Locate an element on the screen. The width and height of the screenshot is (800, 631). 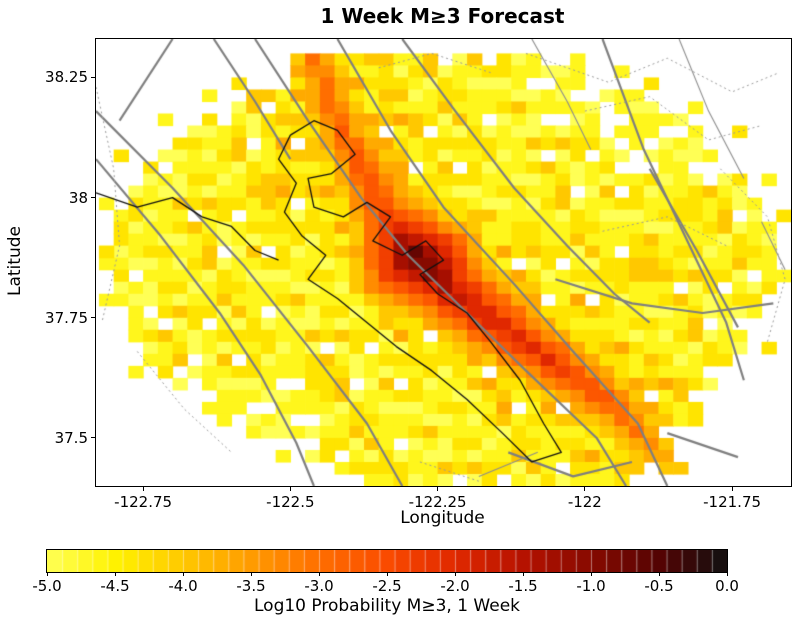
chart-title: 1 Week M≥3 Forecast is located at coordinates (442, 16).